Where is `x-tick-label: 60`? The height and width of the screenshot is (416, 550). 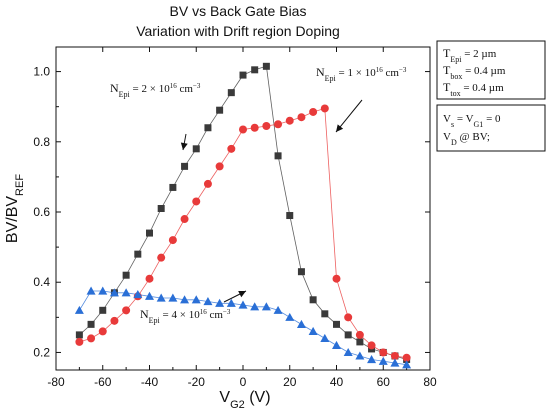
x-tick-label: 60 is located at coordinates (384, 382).